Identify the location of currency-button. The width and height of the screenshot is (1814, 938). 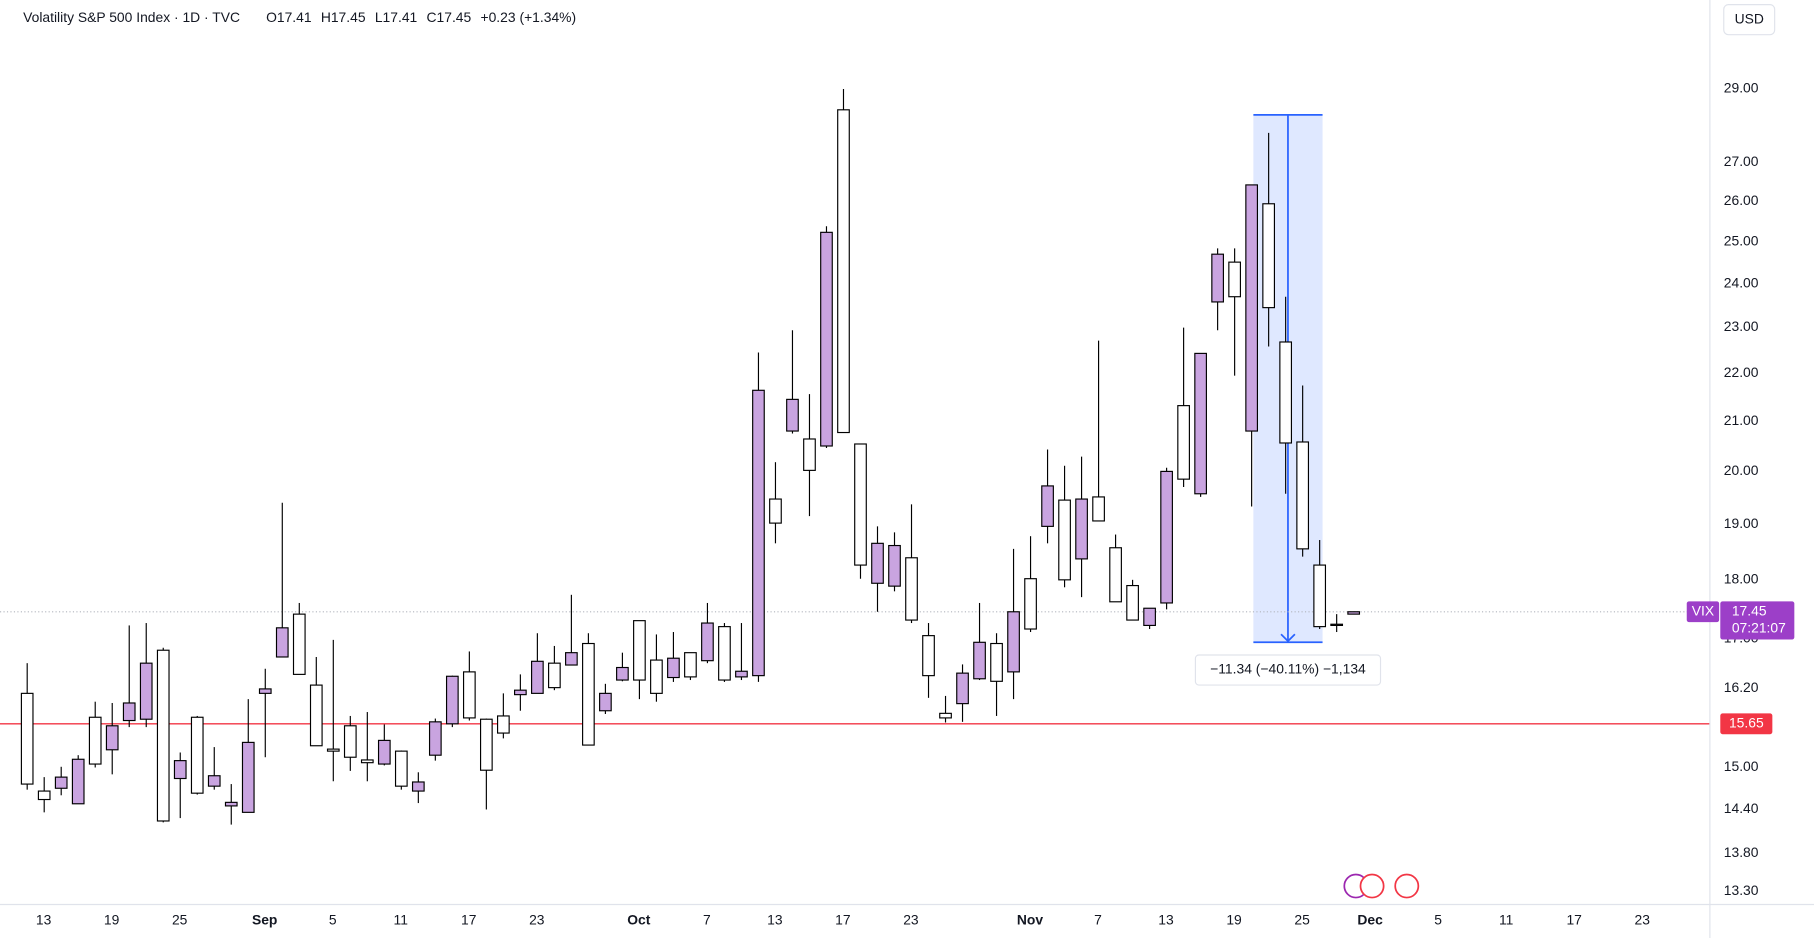
(1749, 20).